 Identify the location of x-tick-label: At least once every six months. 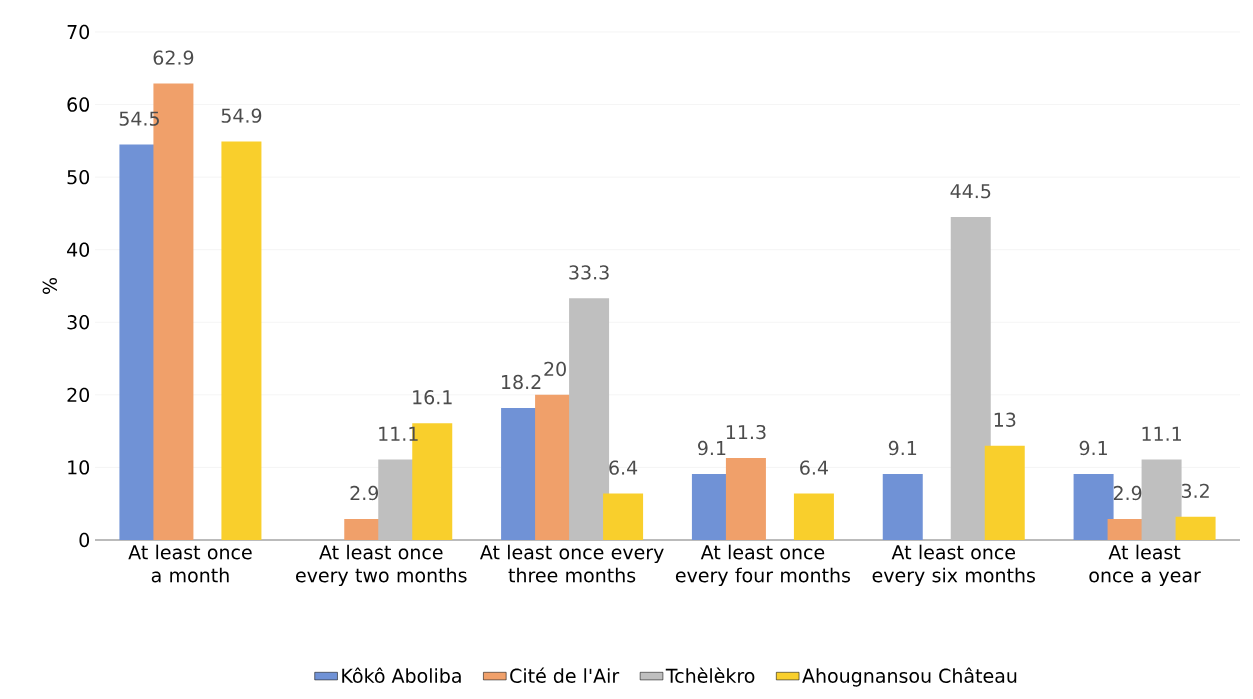
(953, 565).